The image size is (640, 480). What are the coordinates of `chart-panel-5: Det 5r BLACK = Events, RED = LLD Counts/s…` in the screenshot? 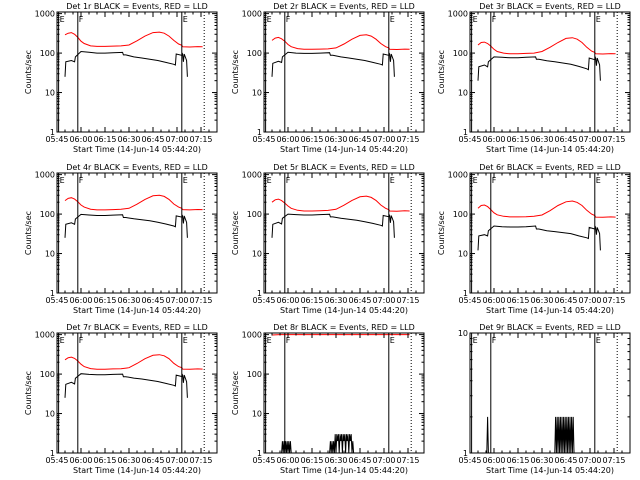 It's located at (328, 239).